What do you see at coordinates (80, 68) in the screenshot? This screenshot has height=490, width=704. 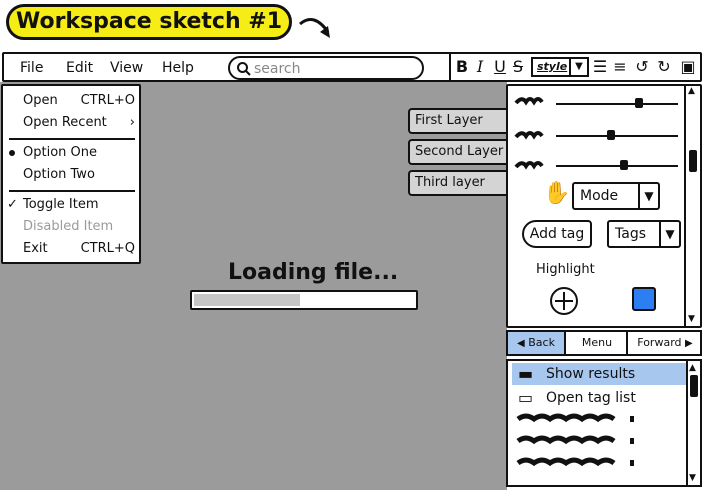 I see `menu-edit: Edit` at bounding box center [80, 68].